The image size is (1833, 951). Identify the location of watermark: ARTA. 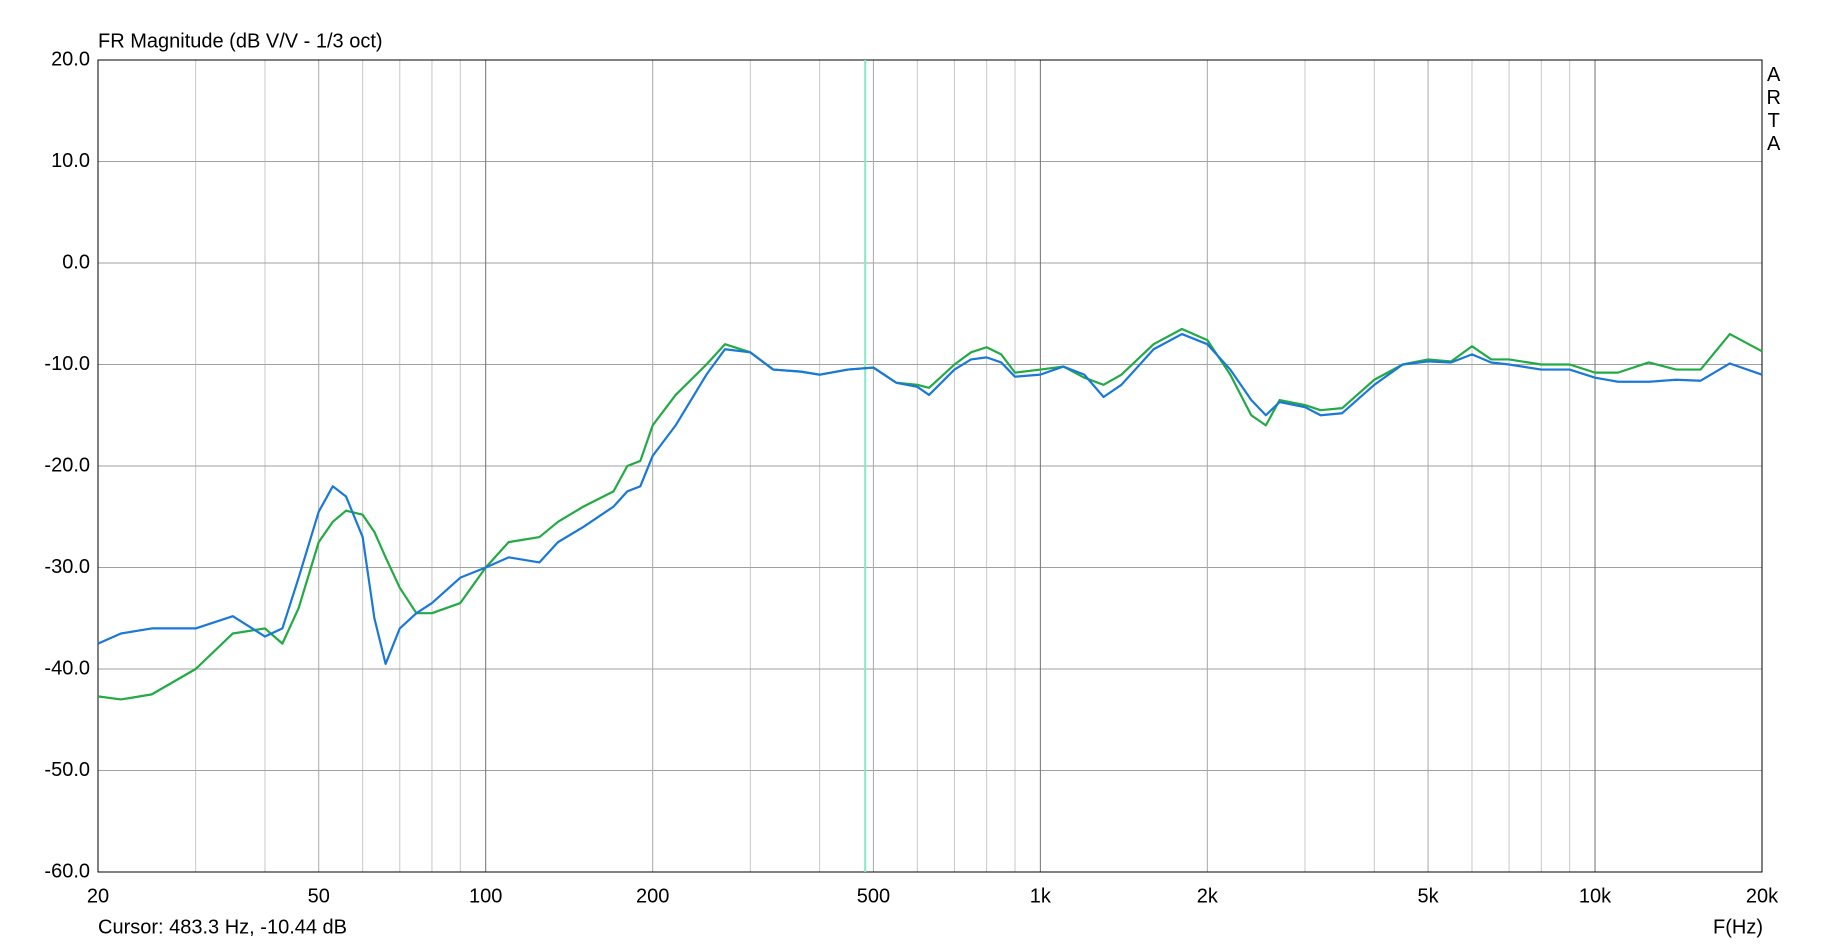
(1774, 110).